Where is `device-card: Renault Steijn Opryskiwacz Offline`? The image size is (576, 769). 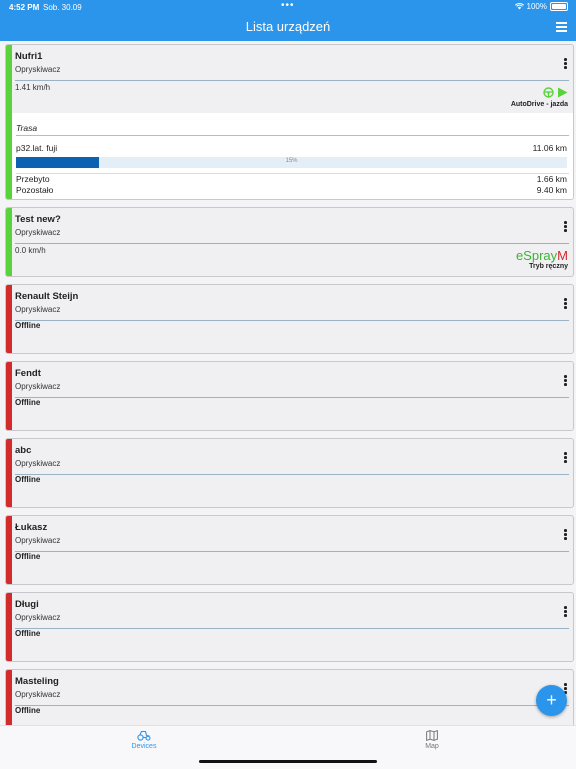
device-card: Renault Steijn Opryskiwacz Offline is located at coordinates (289, 319).